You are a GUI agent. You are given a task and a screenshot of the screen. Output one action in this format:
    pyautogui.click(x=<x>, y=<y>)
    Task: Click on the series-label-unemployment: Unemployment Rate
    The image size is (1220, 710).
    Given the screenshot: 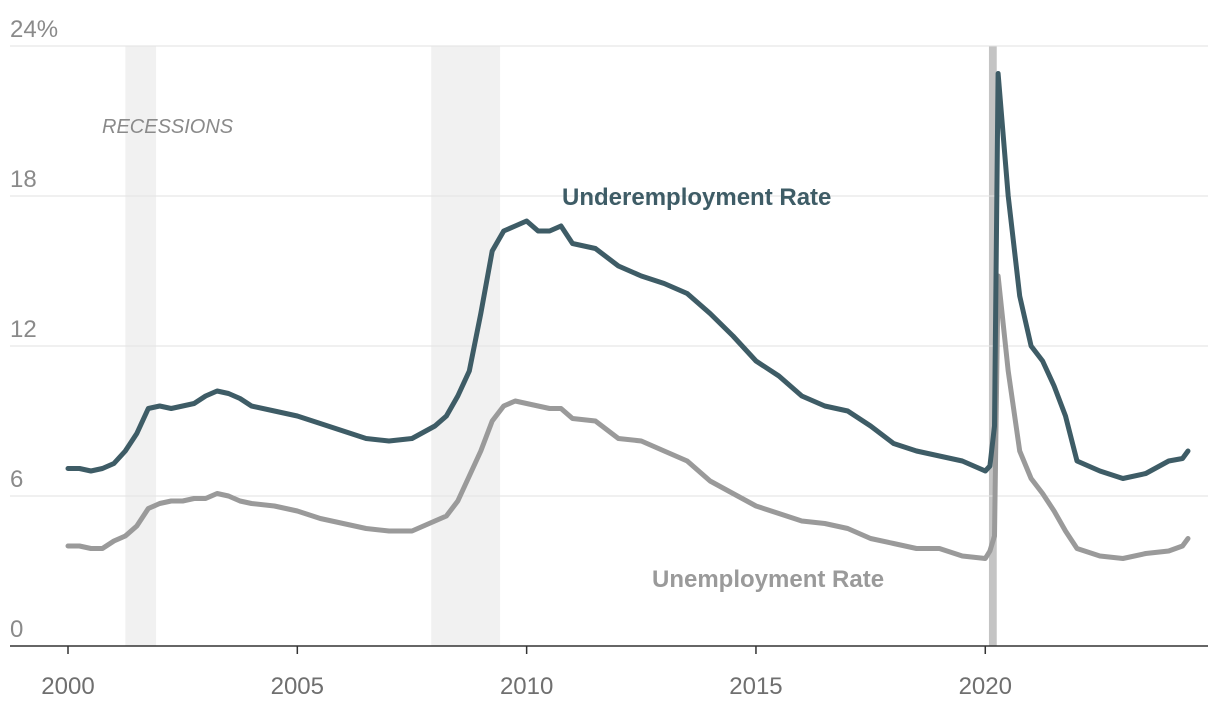 What is the action you would take?
    pyautogui.click(x=768, y=579)
    